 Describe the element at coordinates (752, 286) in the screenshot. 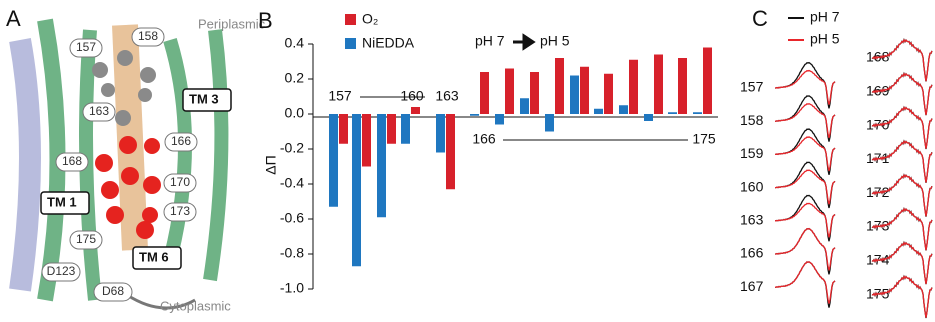

I see `spectrum-label: 167` at that location.